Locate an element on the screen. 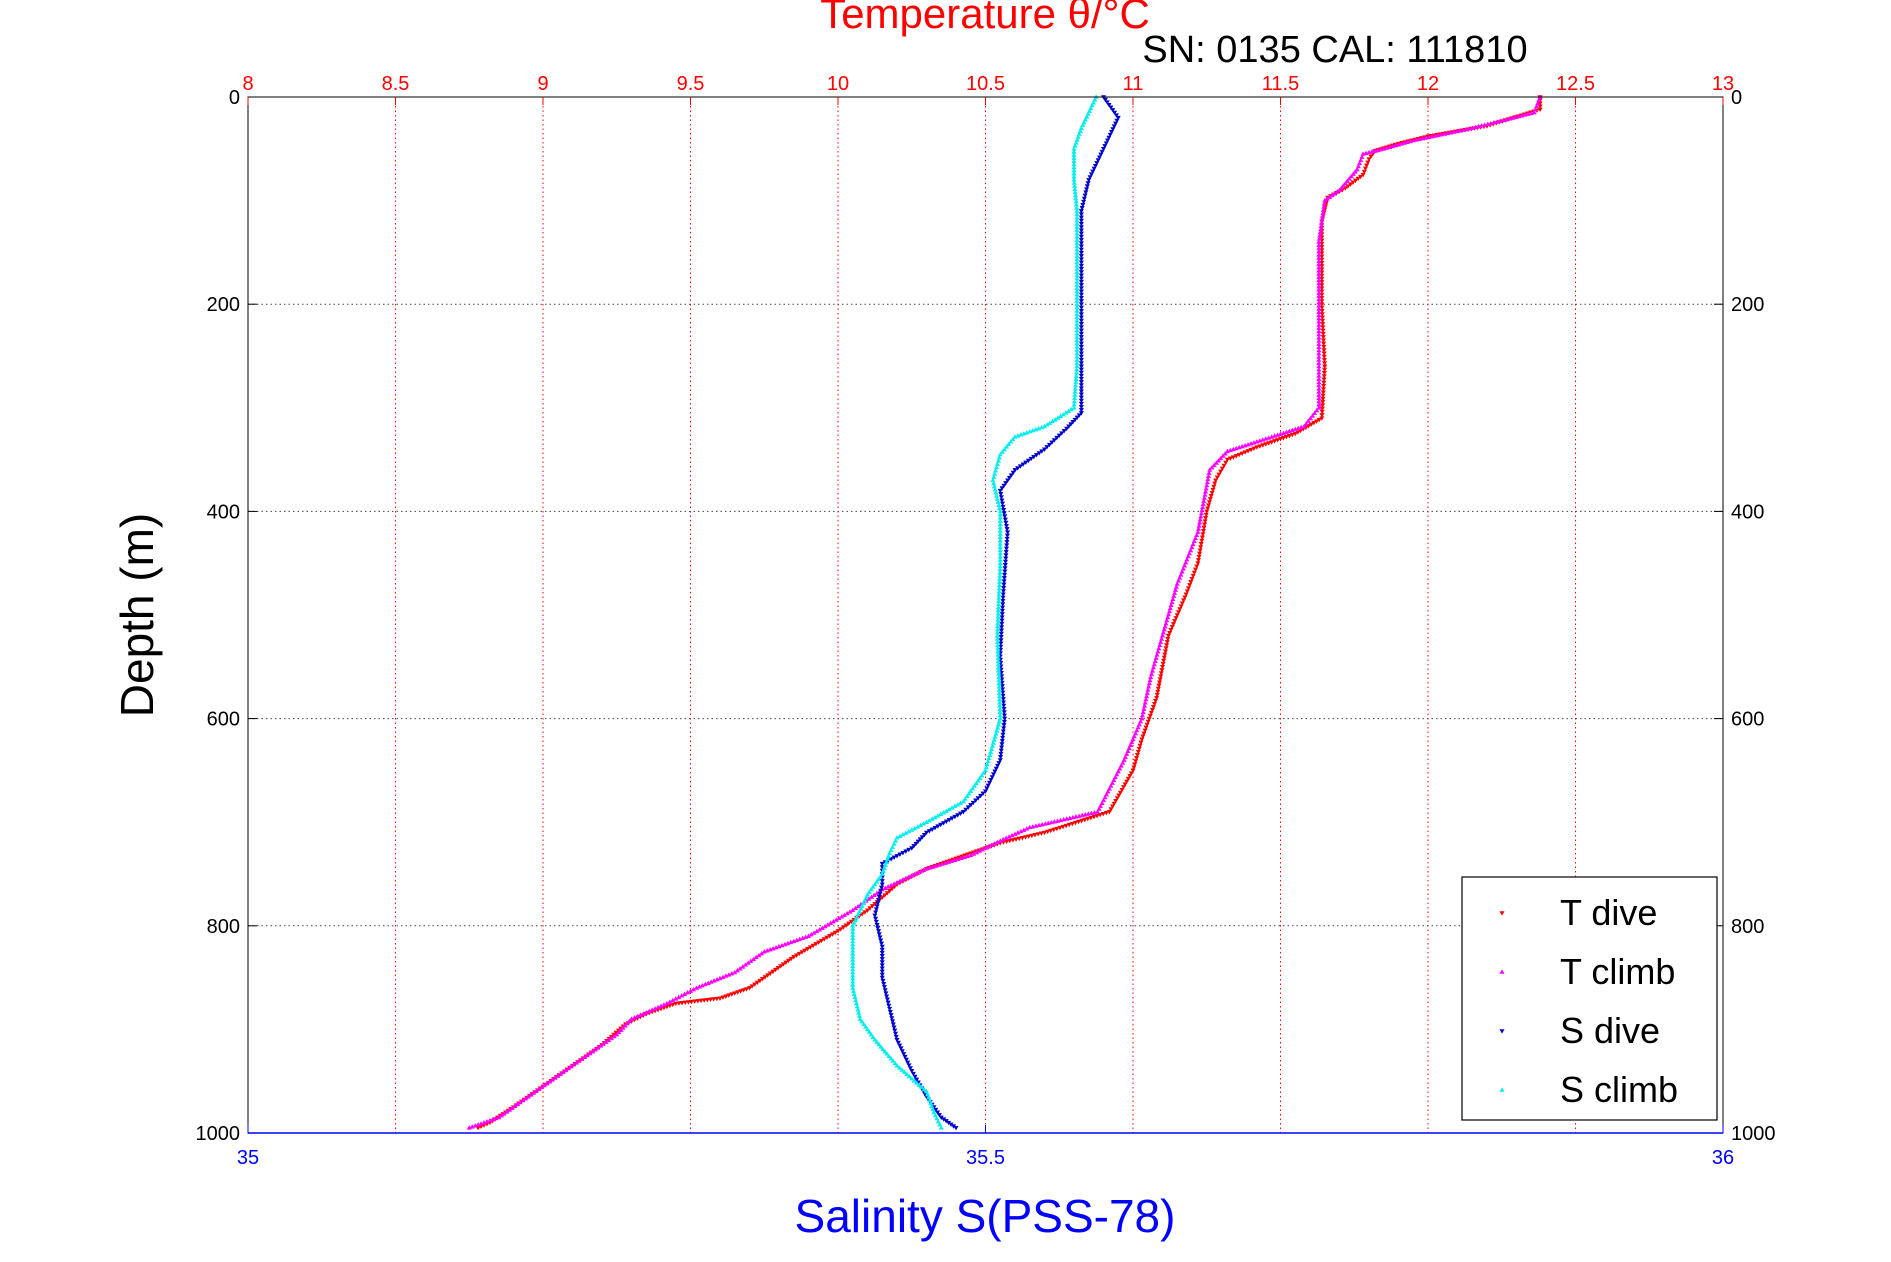 The height and width of the screenshot is (1262, 1891). legend-box is located at coordinates (1589, 998).